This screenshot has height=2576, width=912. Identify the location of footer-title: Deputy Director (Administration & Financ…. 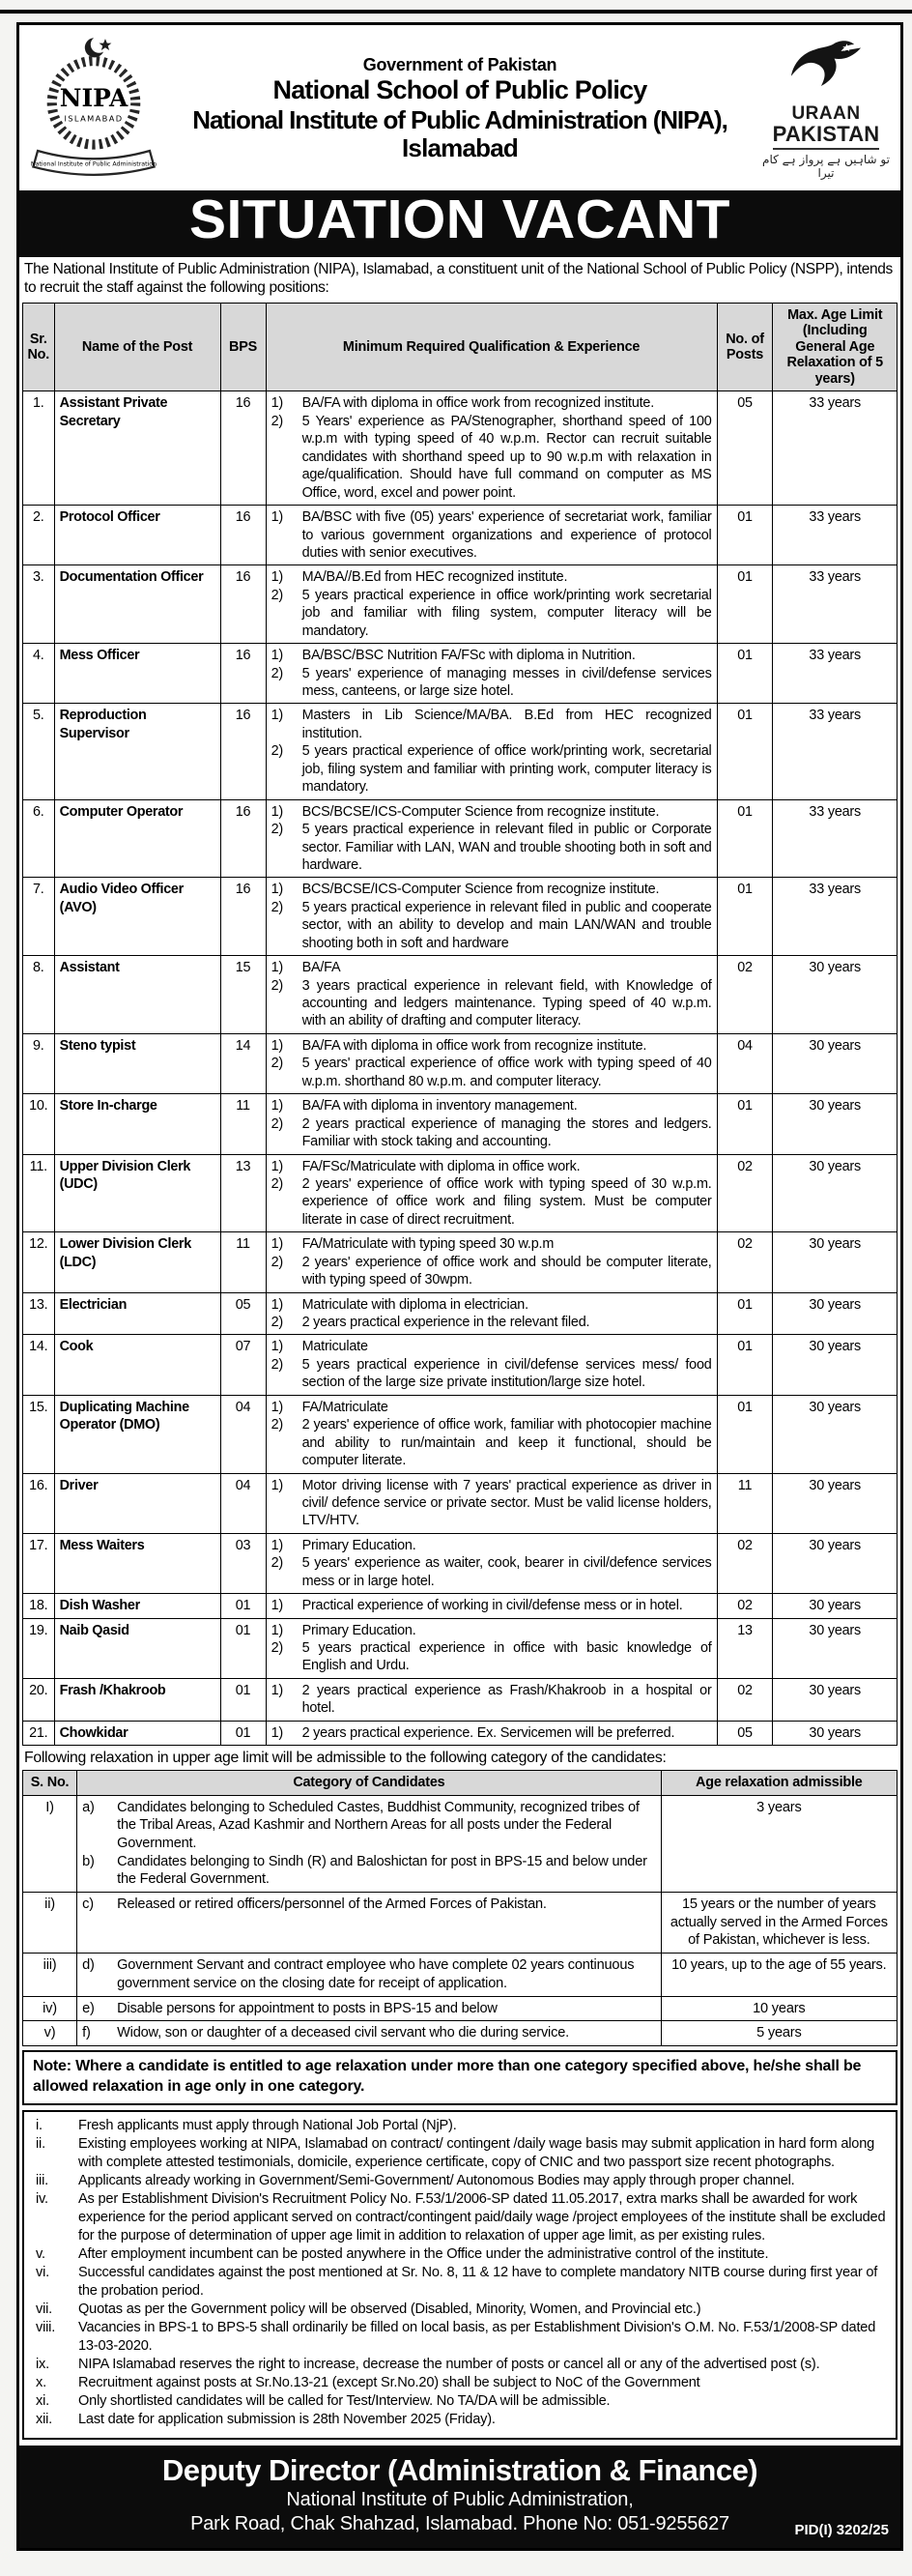
(459, 2469).